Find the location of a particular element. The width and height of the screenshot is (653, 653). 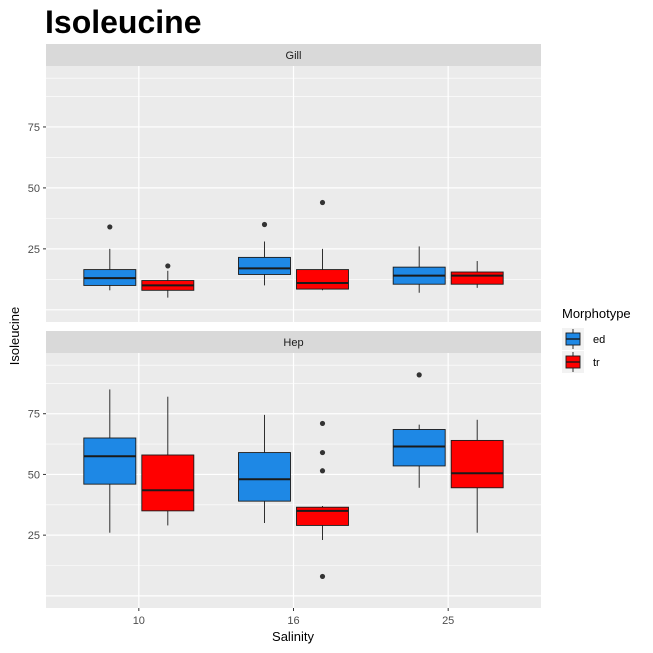

legend: Morphotype ed tr is located at coordinates (596, 339).